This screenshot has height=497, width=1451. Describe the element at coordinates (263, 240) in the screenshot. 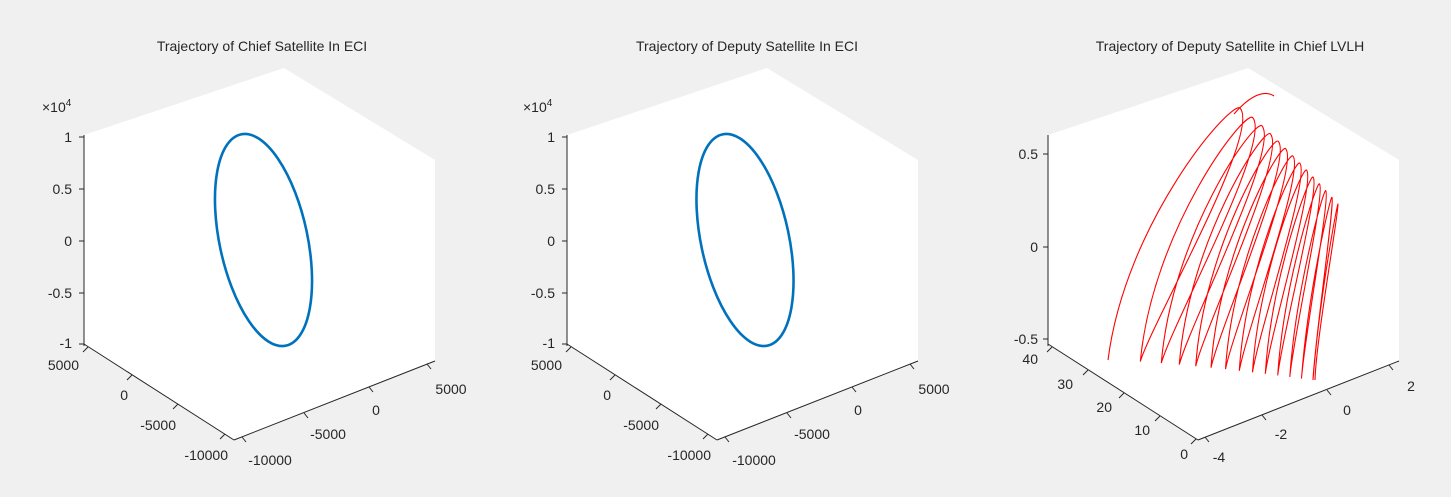

I see `orbit-line-chief` at that location.